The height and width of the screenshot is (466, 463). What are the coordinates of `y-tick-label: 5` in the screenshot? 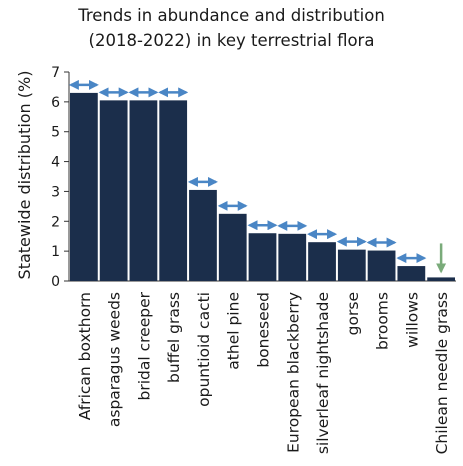 It's located at (55, 133).